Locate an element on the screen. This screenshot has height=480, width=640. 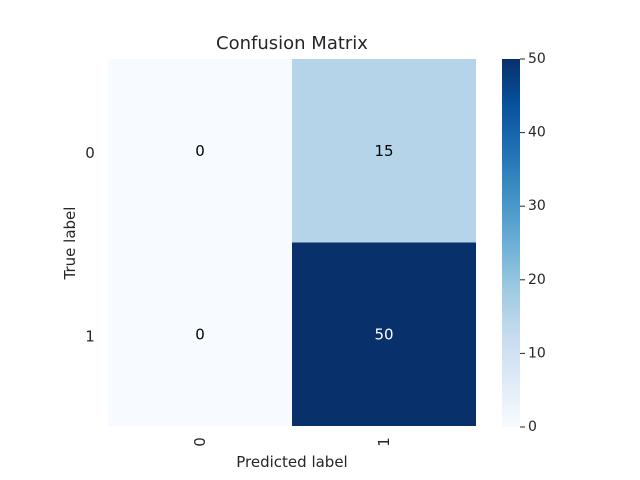
cell-value-0-0: 0 is located at coordinates (200, 151).